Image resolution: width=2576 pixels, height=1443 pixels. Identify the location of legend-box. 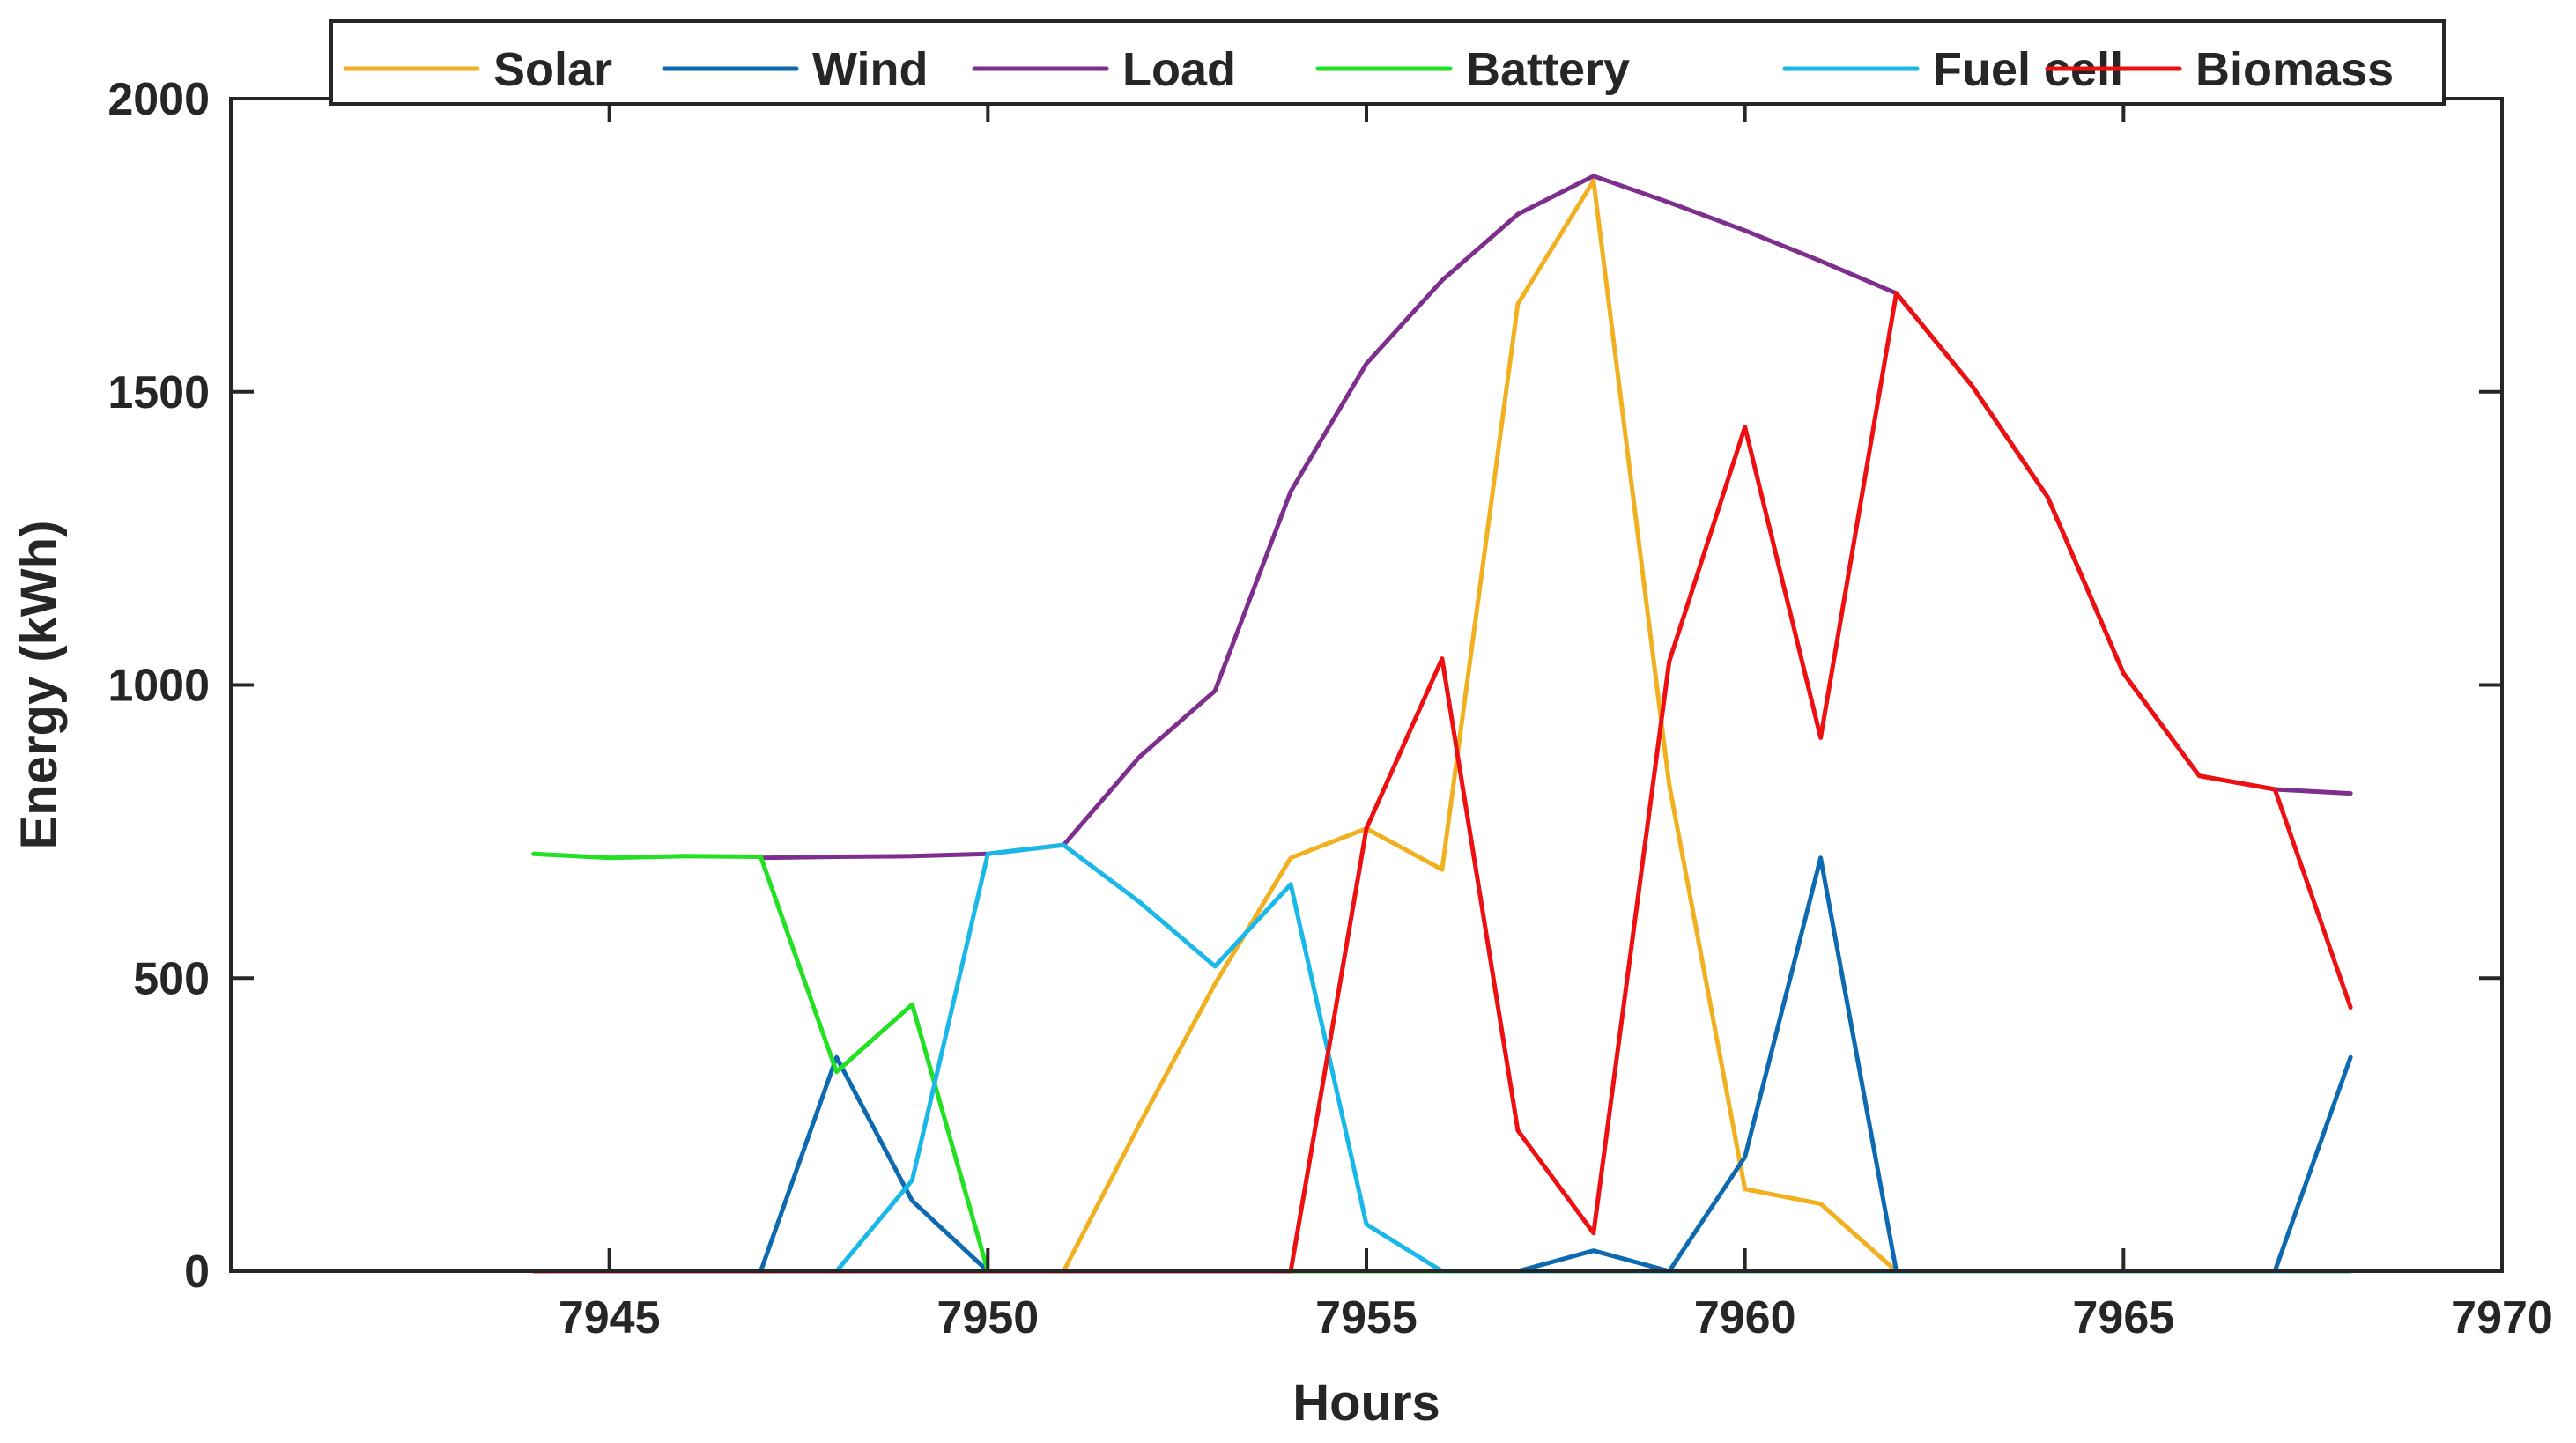
(1388, 62).